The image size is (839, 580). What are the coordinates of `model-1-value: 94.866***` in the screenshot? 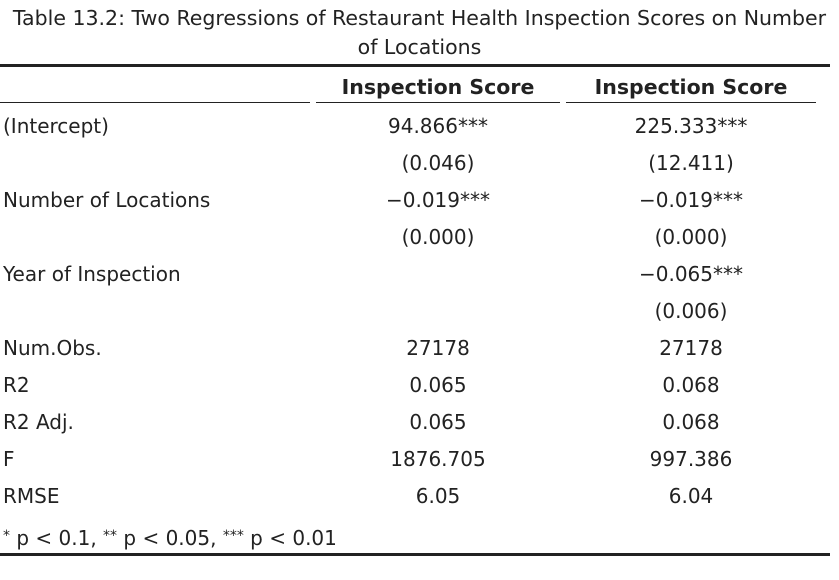 It's located at (438, 126).